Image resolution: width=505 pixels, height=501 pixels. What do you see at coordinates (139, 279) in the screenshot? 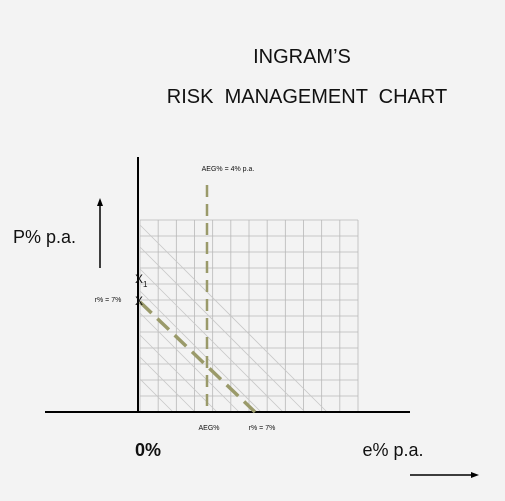
I see `x1-label: X` at bounding box center [139, 279].